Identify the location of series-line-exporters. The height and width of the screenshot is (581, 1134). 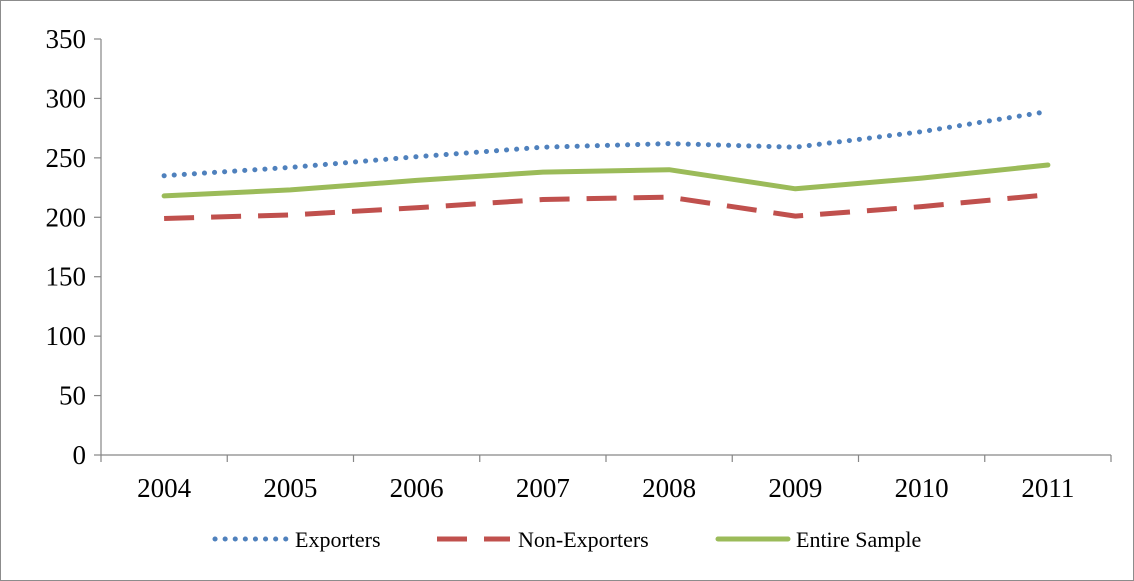
(606, 144).